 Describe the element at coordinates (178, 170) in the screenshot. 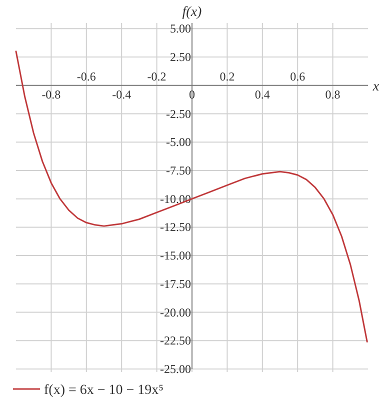

I see `y-tick-label: -7.50` at that location.